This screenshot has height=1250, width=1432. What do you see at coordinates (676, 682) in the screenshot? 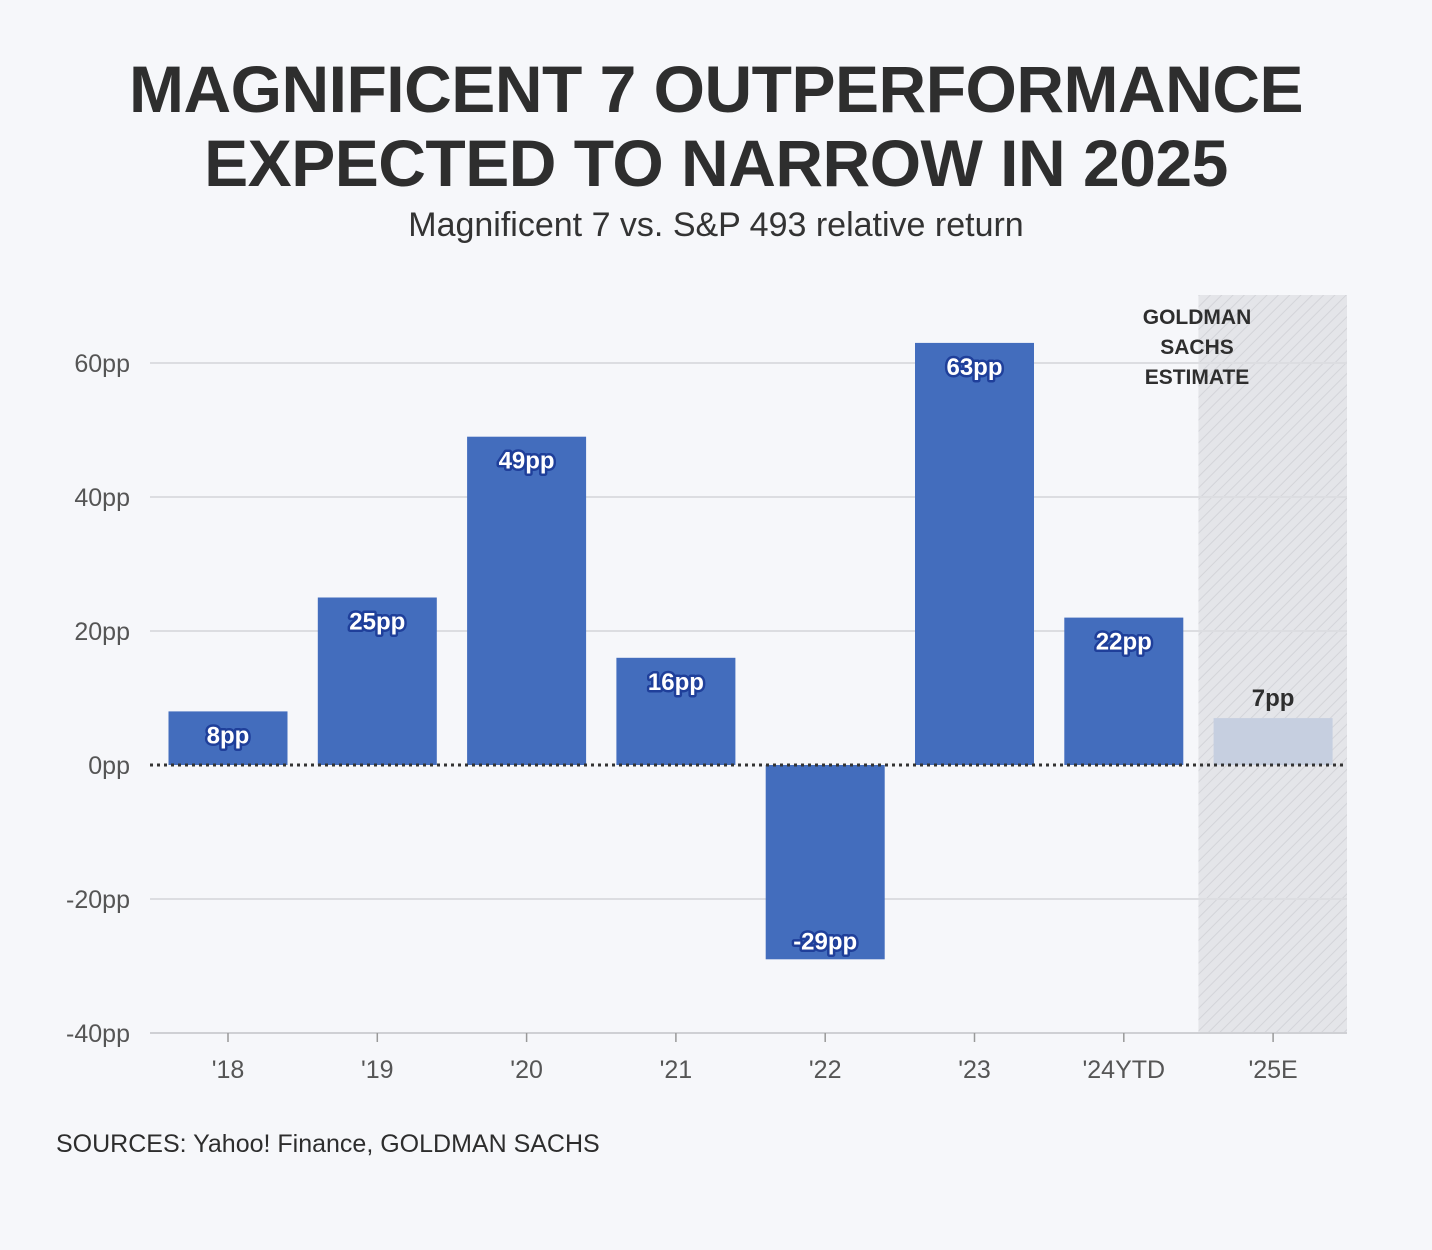
I see `data-label: 16pp` at bounding box center [676, 682].